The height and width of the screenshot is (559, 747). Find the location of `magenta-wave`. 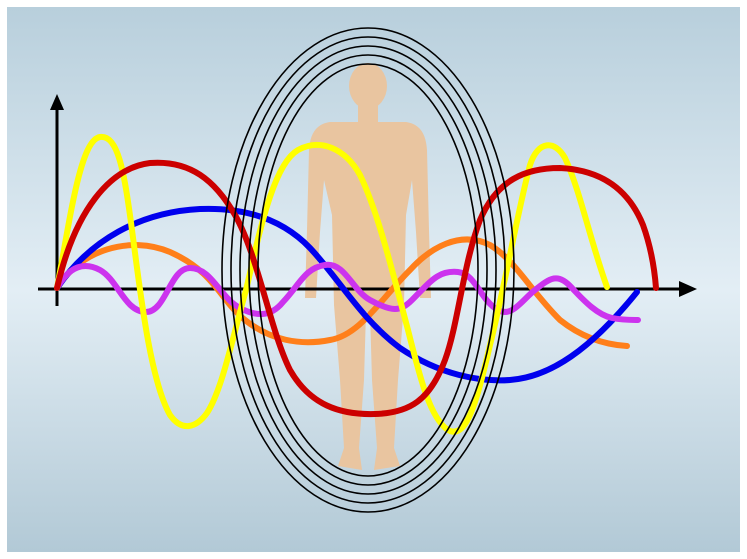

magenta-wave is located at coordinates (347, 292).